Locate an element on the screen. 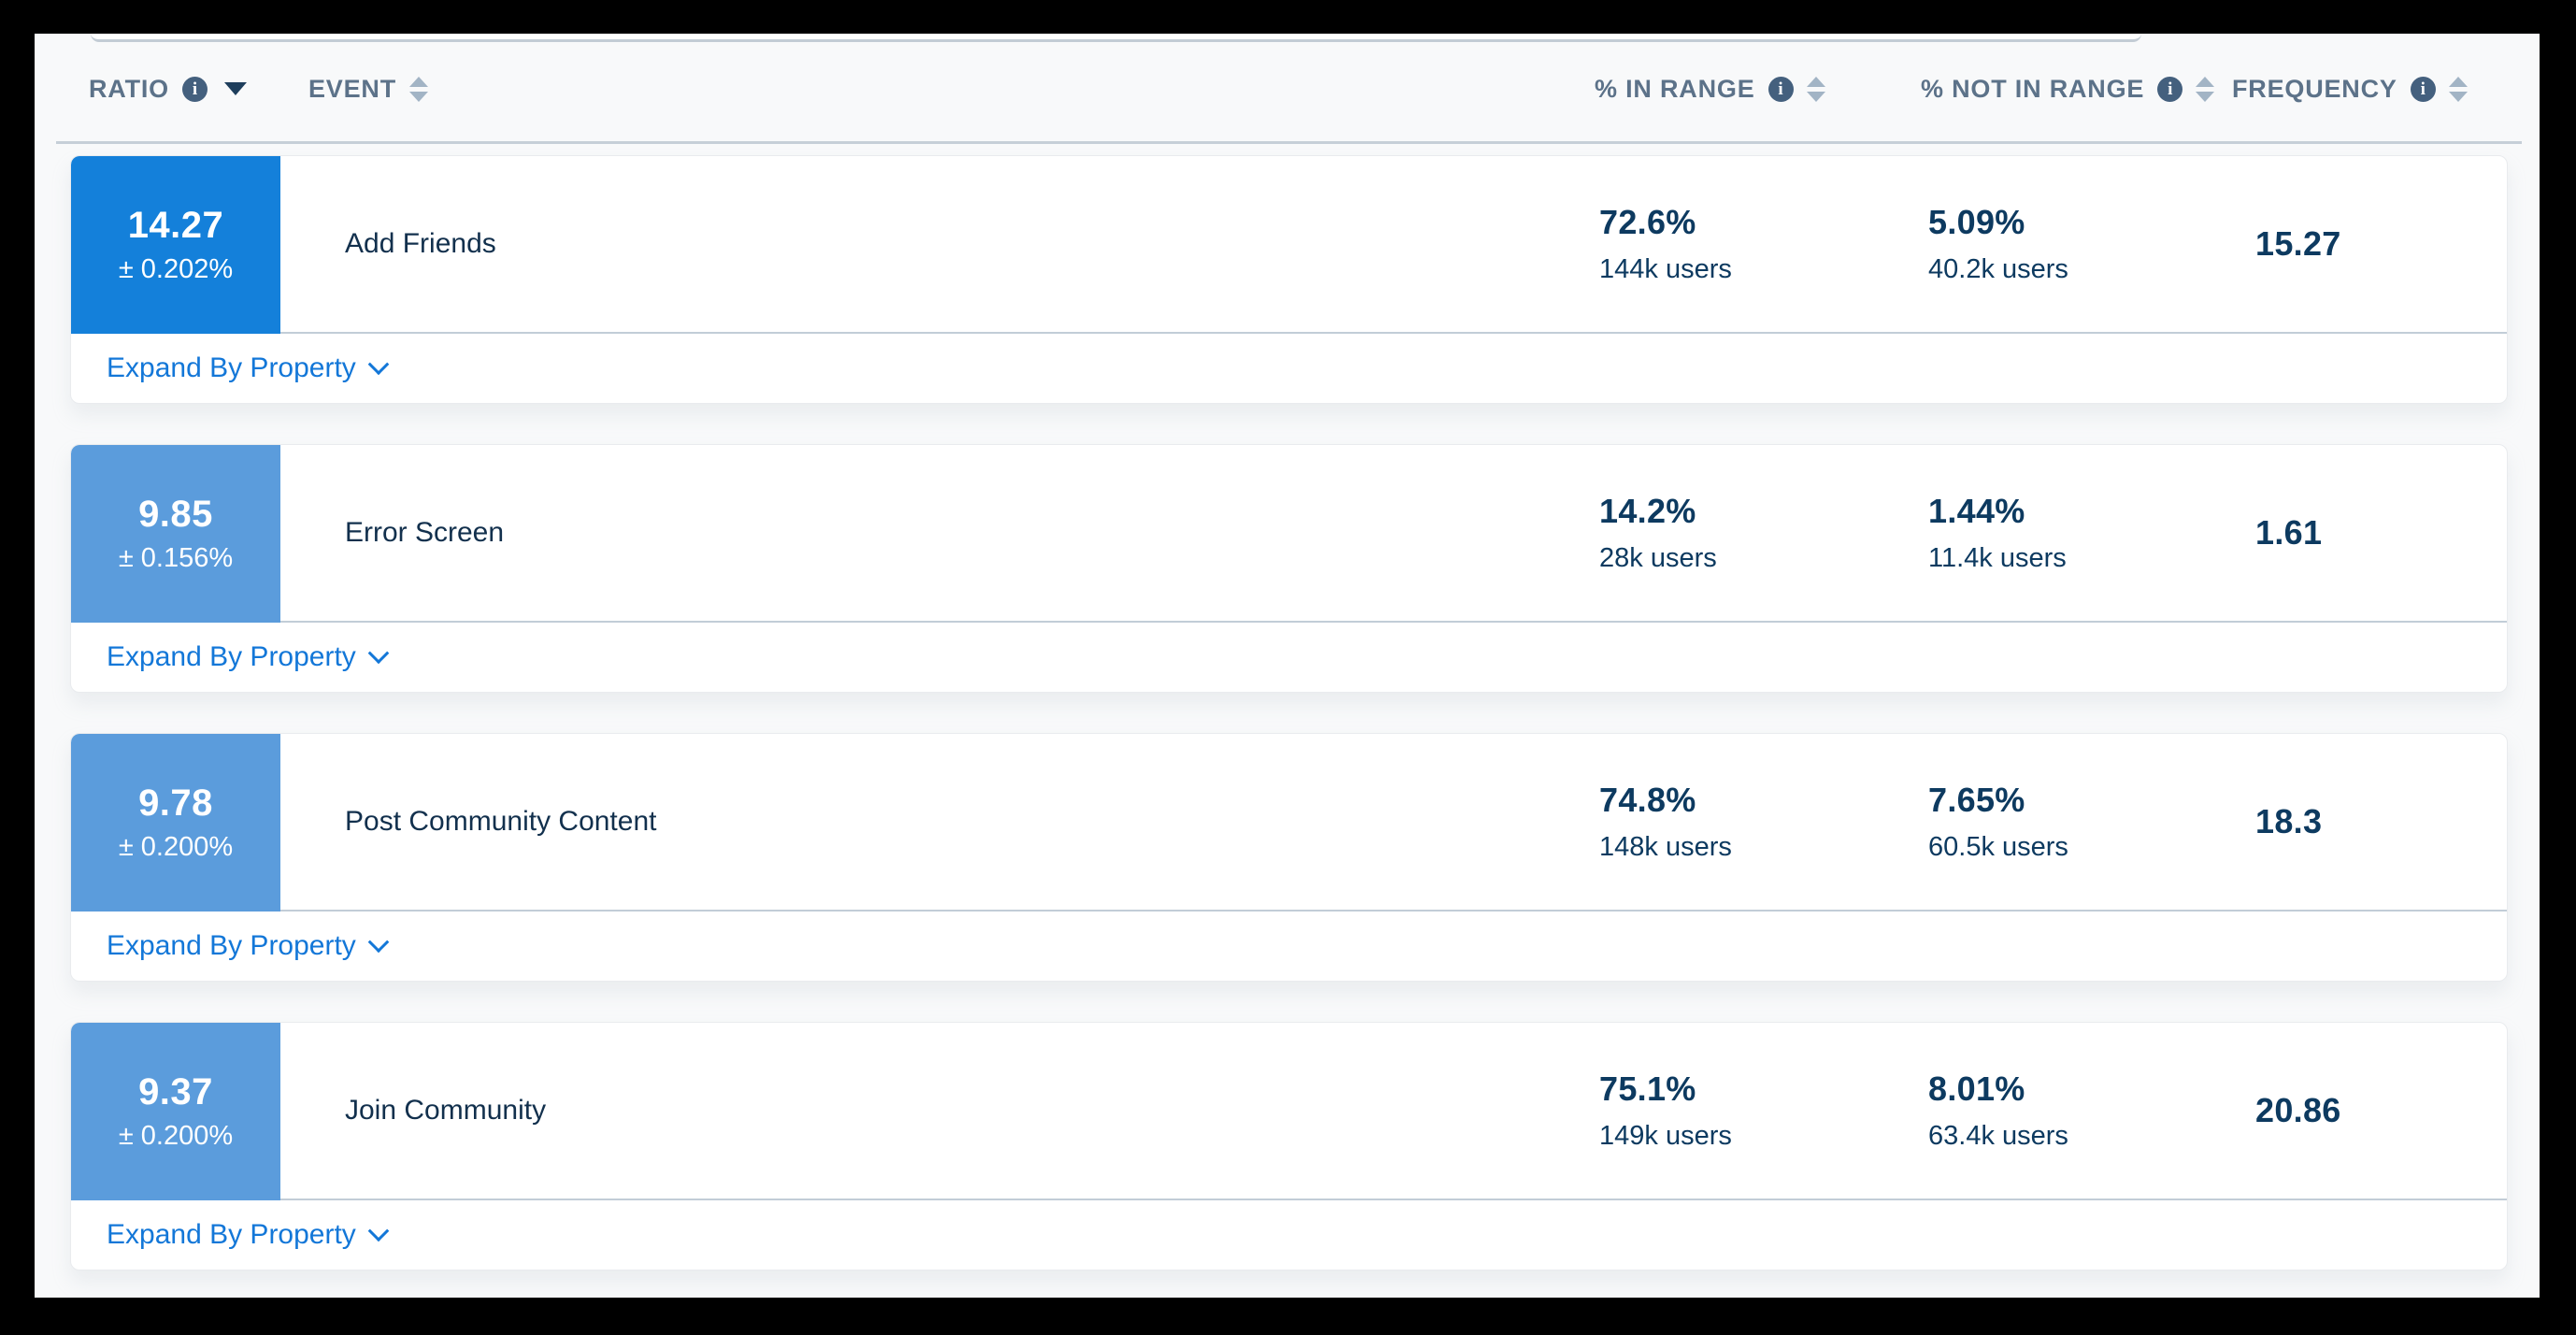  ratio-badge: 9.85 ± 0.156% is located at coordinates (175, 534).